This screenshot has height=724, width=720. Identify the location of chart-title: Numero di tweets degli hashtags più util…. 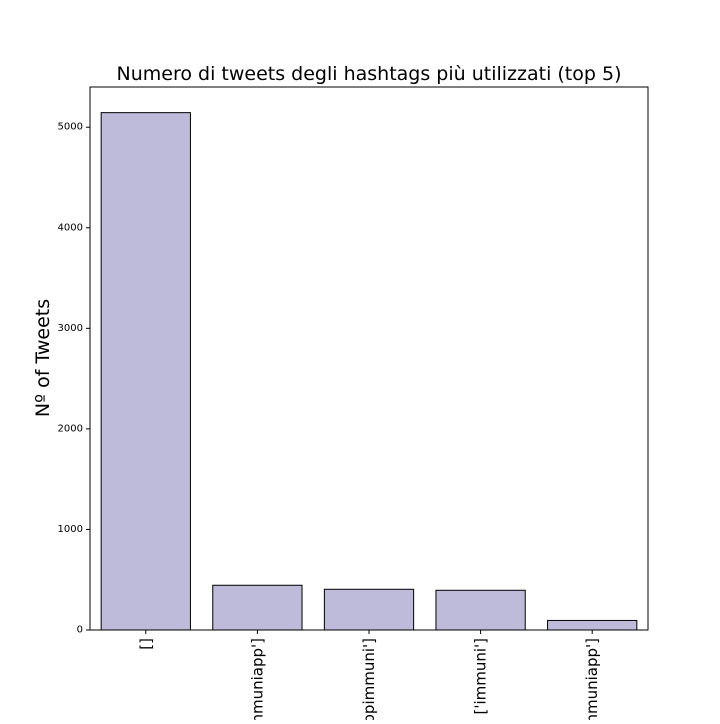
(369, 74).